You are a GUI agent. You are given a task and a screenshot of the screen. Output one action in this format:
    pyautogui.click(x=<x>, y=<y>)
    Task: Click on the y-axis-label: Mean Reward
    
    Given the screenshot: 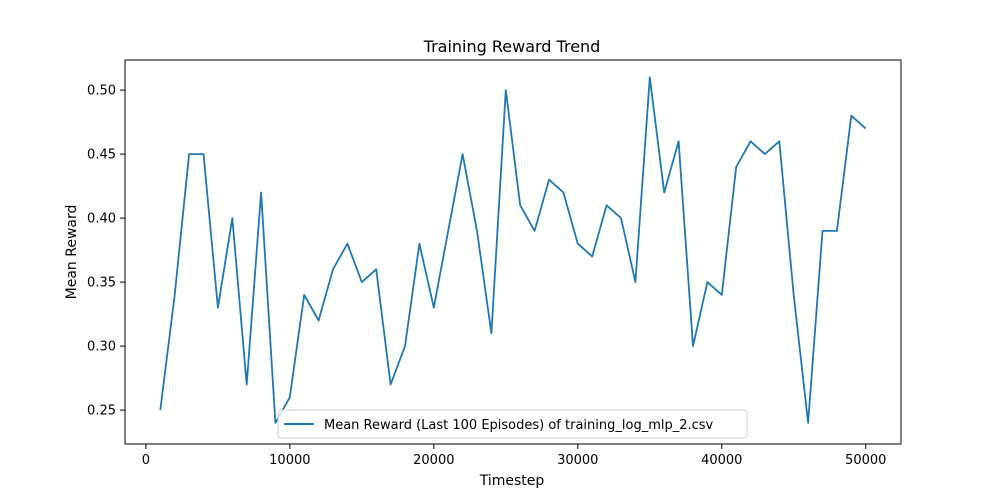 What is the action you would take?
    pyautogui.click(x=72, y=252)
    